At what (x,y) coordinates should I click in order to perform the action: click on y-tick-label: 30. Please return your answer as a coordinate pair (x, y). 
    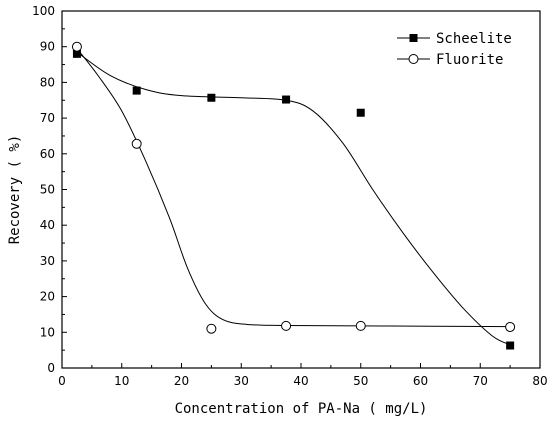
    Looking at the image, I should click on (47, 261).